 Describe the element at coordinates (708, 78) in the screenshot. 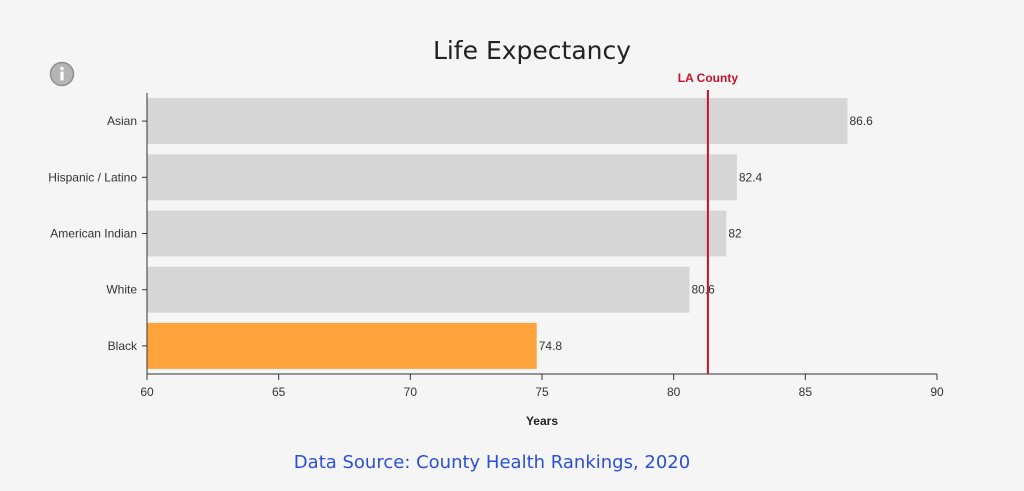

I see `la-county-label: LA County` at that location.